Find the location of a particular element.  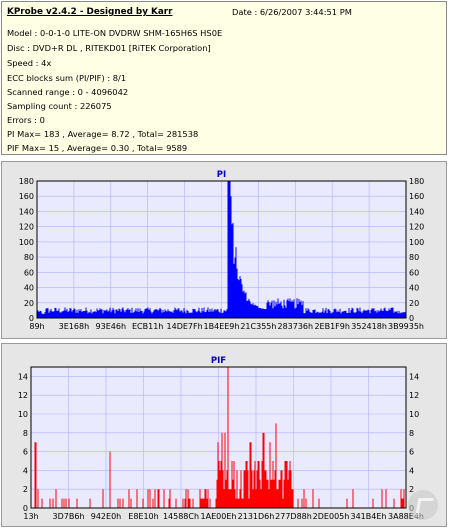

y-tick-label-left: 6 is located at coordinates (25, 452).